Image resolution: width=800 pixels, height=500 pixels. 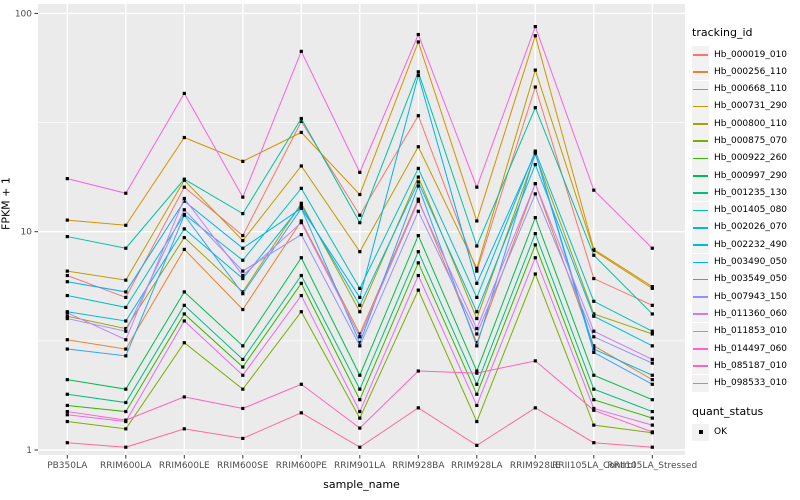 What do you see at coordinates (751, 296) in the screenshot?
I see `legend-item-label: Hb_007943_150` at bounding box center [751, 296].